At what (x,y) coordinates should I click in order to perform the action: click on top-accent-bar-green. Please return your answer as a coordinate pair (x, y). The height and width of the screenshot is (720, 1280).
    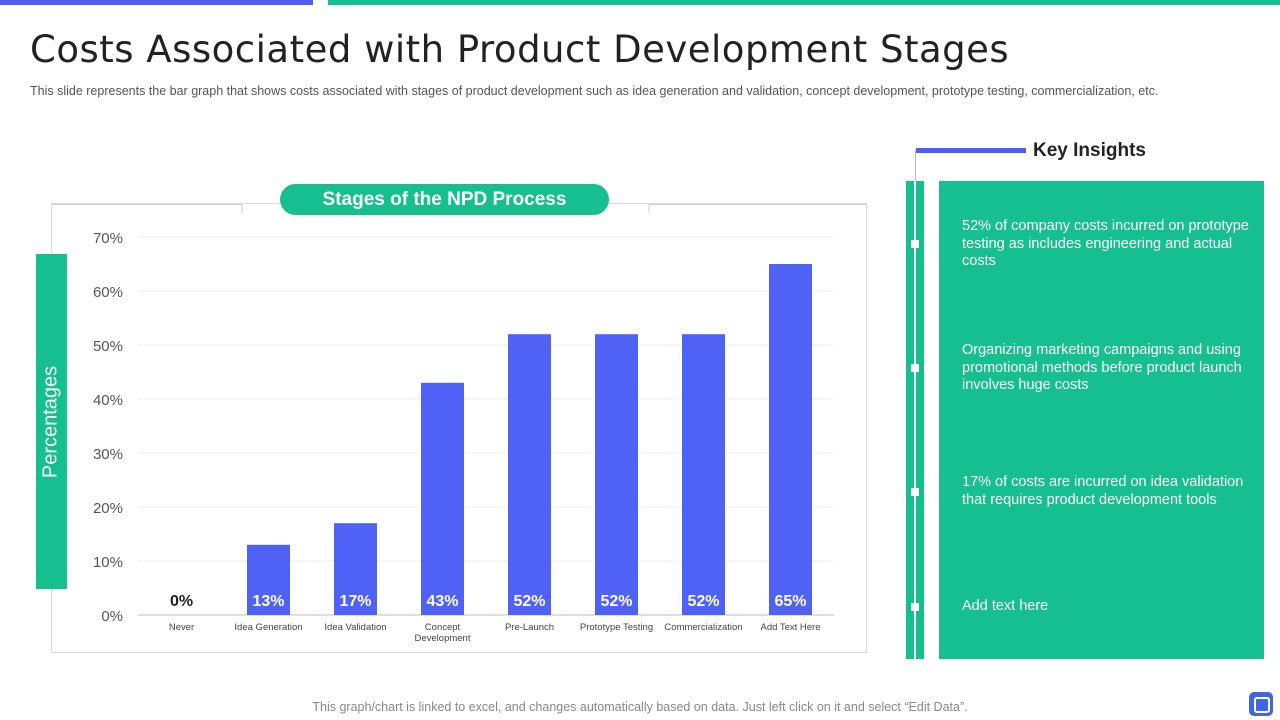
    Looking at the image, I should click on (804, 2).